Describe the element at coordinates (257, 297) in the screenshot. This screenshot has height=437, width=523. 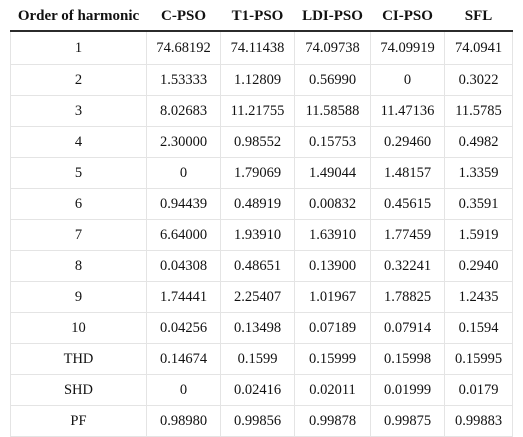
I see `cell-t1-pso: 2.25407` at that location.